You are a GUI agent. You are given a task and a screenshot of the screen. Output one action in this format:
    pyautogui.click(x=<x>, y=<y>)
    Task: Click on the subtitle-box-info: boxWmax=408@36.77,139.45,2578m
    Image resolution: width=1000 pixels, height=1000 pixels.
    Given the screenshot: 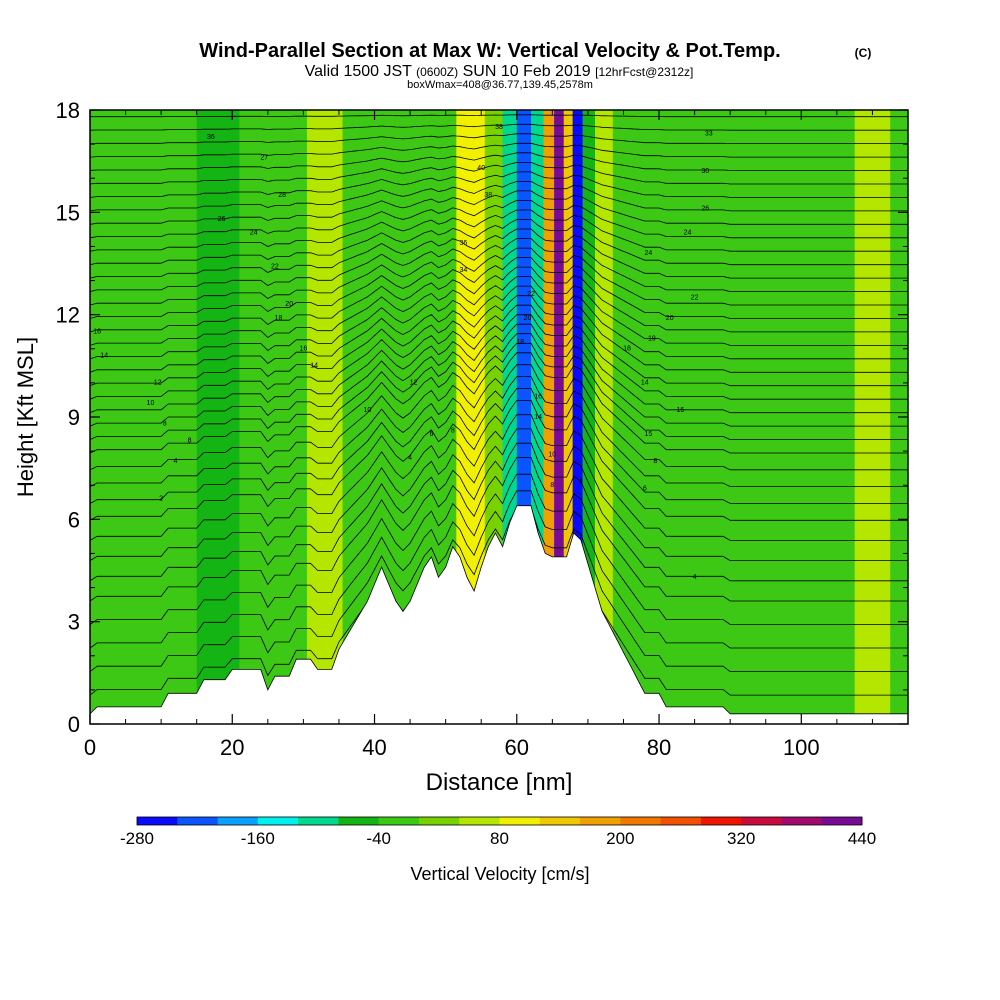 What is the action you would take?
    pyautogui.click(x=500, y=85)
    